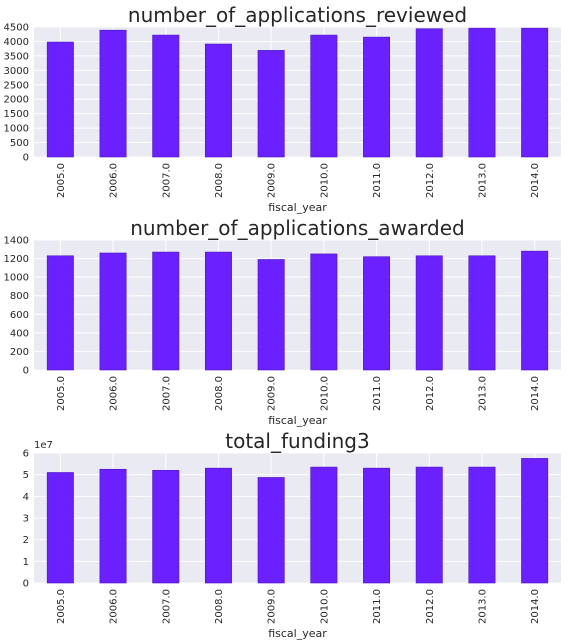  I want to click on y-tick-label: 1400, so click(16, 241).